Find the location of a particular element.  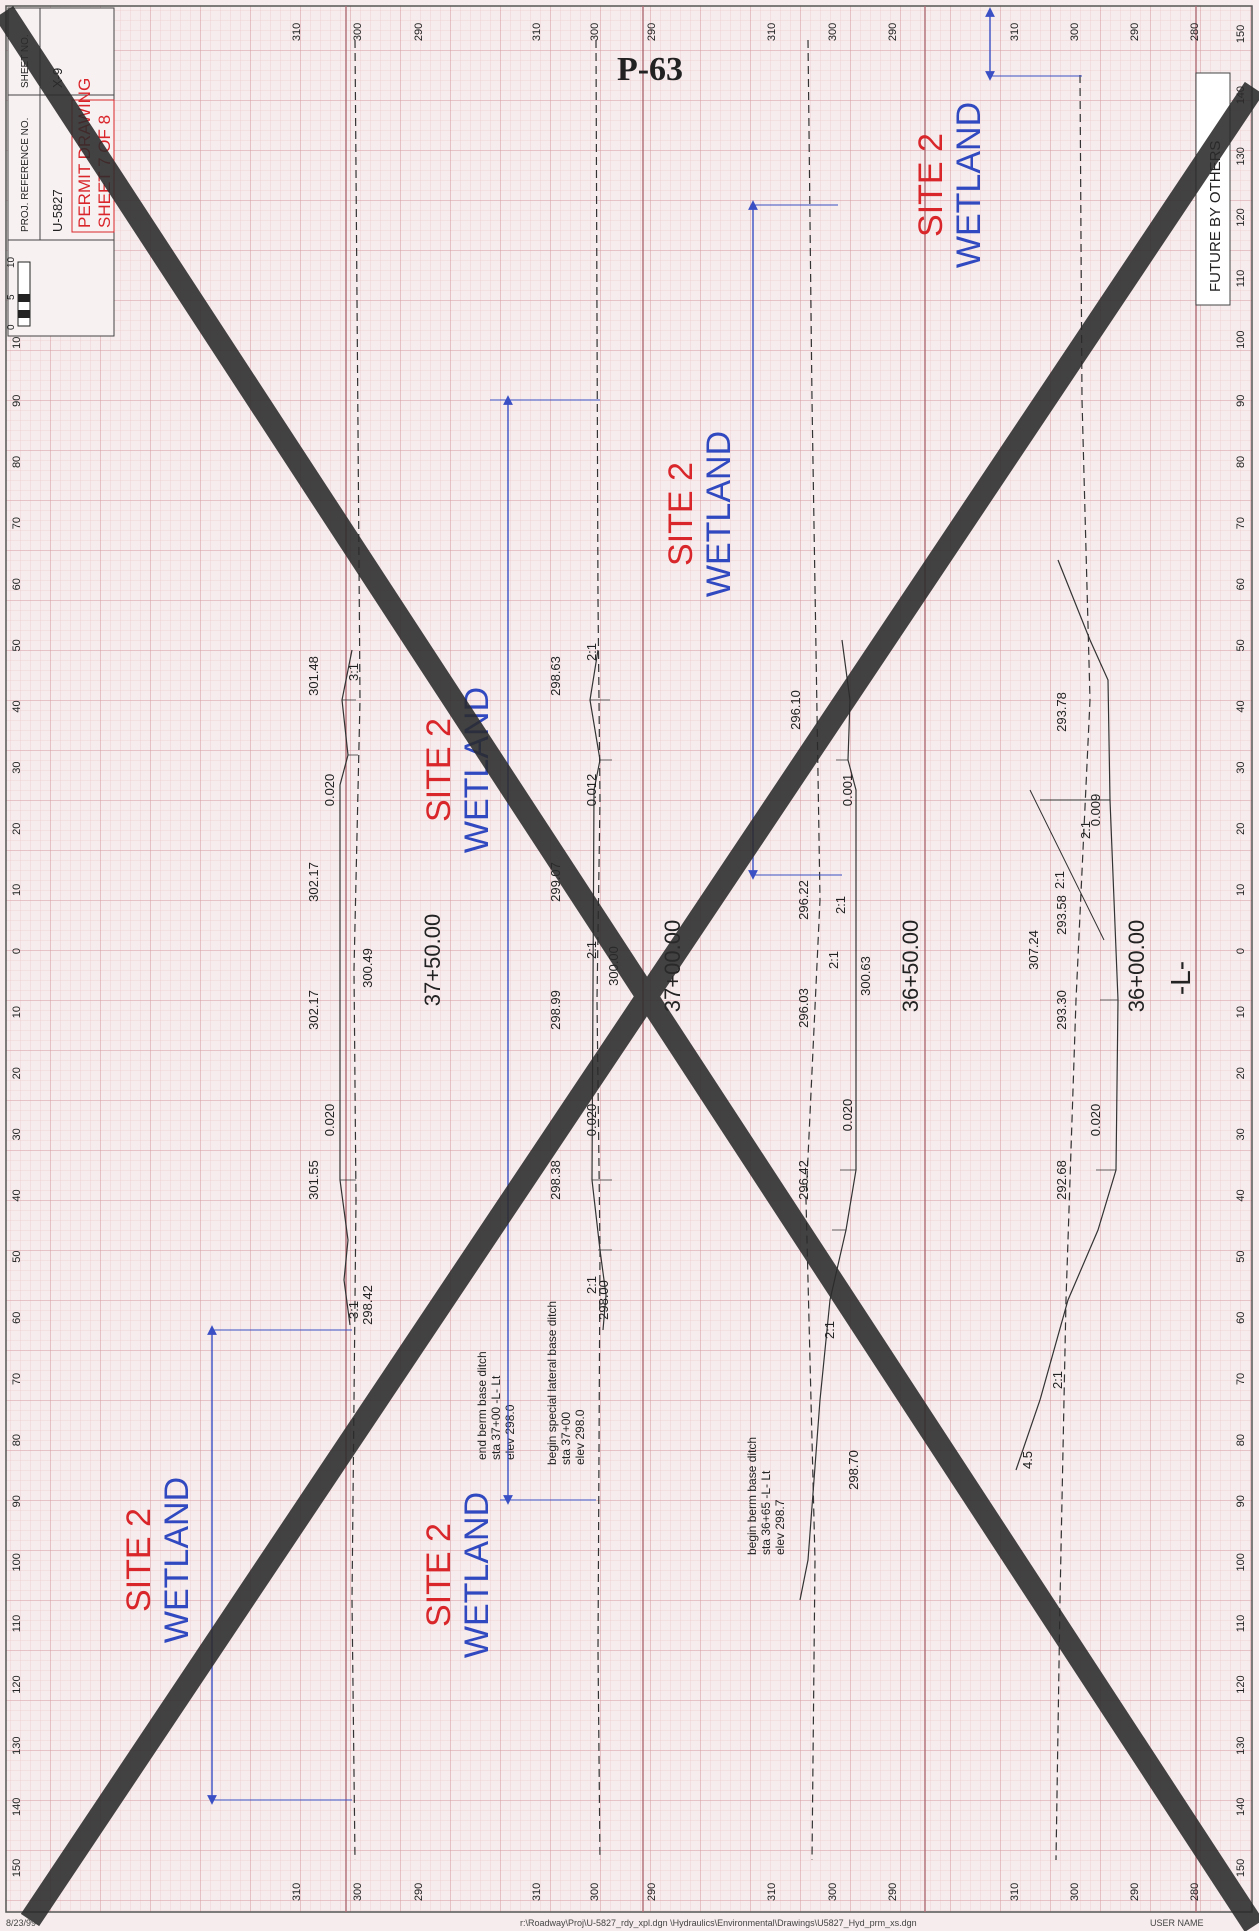

elevation-label-slope_l: 0.020 is located at coordinates (329, 790).